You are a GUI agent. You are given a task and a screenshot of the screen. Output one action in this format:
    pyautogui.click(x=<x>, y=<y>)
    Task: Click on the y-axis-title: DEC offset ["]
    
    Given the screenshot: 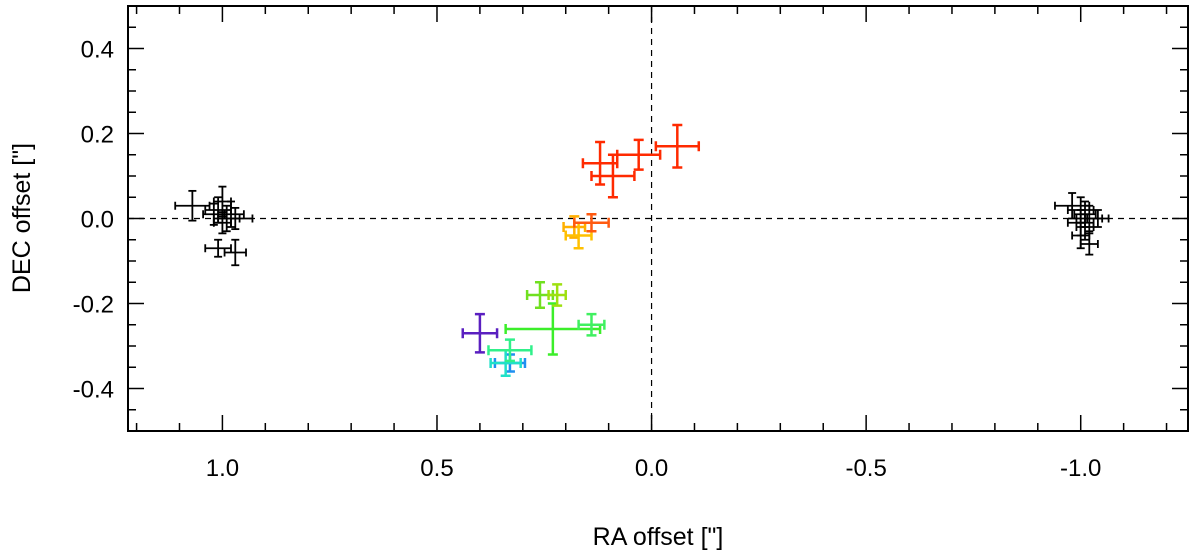 What is the action you would take?
    pyautogui.click(x=22, y=218)
    